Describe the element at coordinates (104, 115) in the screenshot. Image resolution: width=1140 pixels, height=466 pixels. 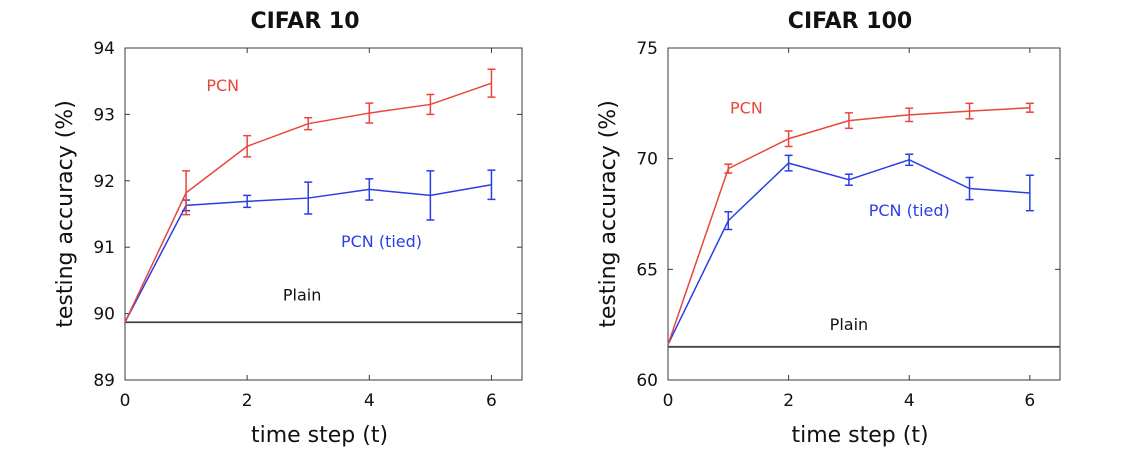
I see `y-tick-label: 93` at that location.